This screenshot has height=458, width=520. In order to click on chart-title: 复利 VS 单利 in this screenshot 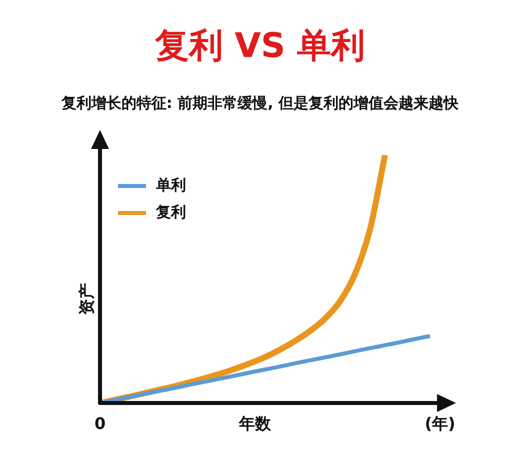, I will do `click(260, 46)`.